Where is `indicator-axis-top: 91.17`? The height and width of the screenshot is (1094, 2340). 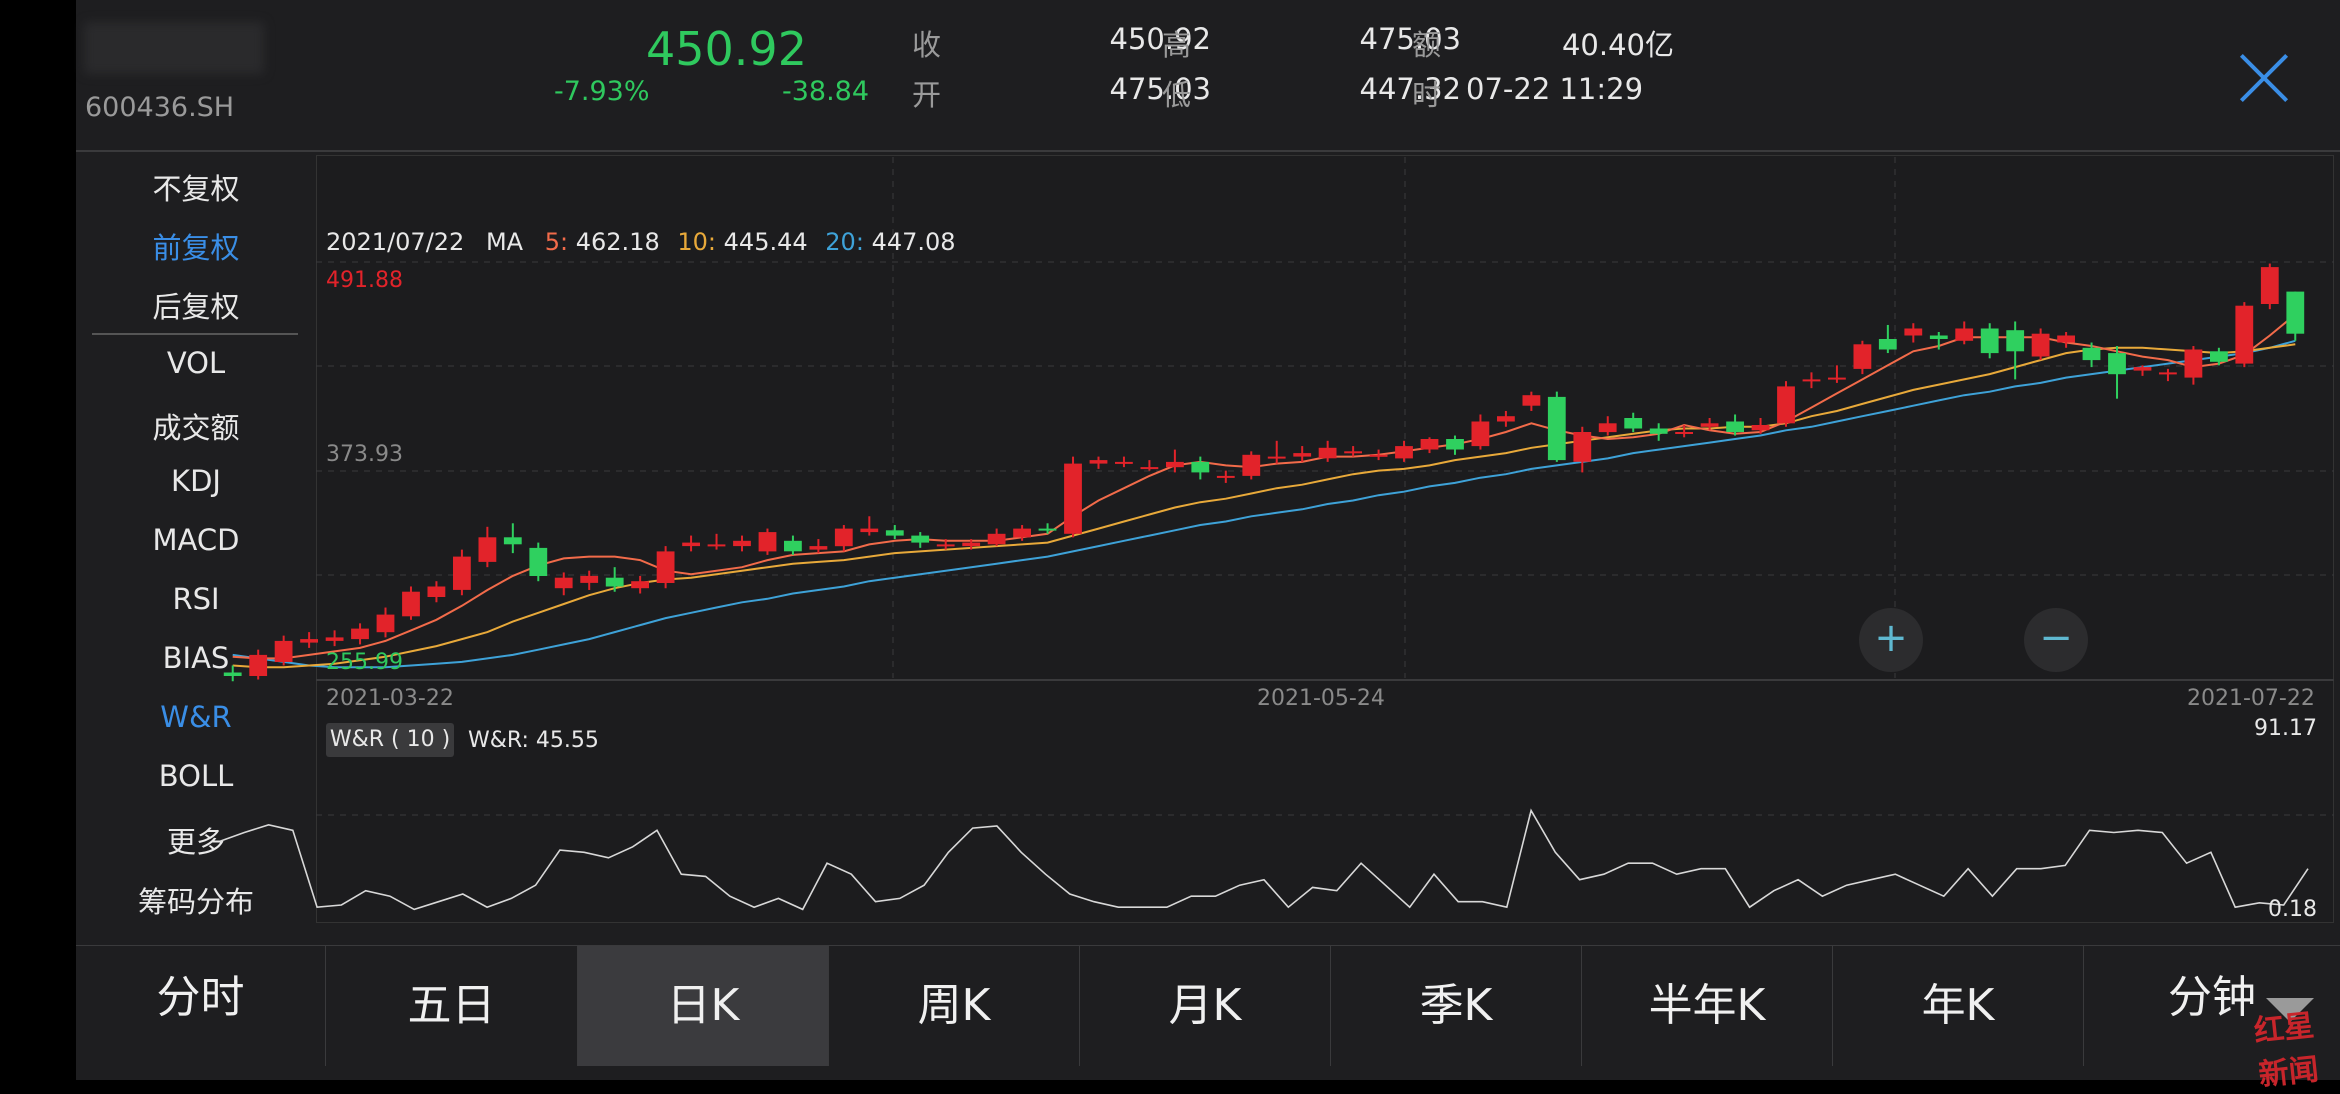 indicator-axis-top: 91.17 is located at coordinates (2285, 728).